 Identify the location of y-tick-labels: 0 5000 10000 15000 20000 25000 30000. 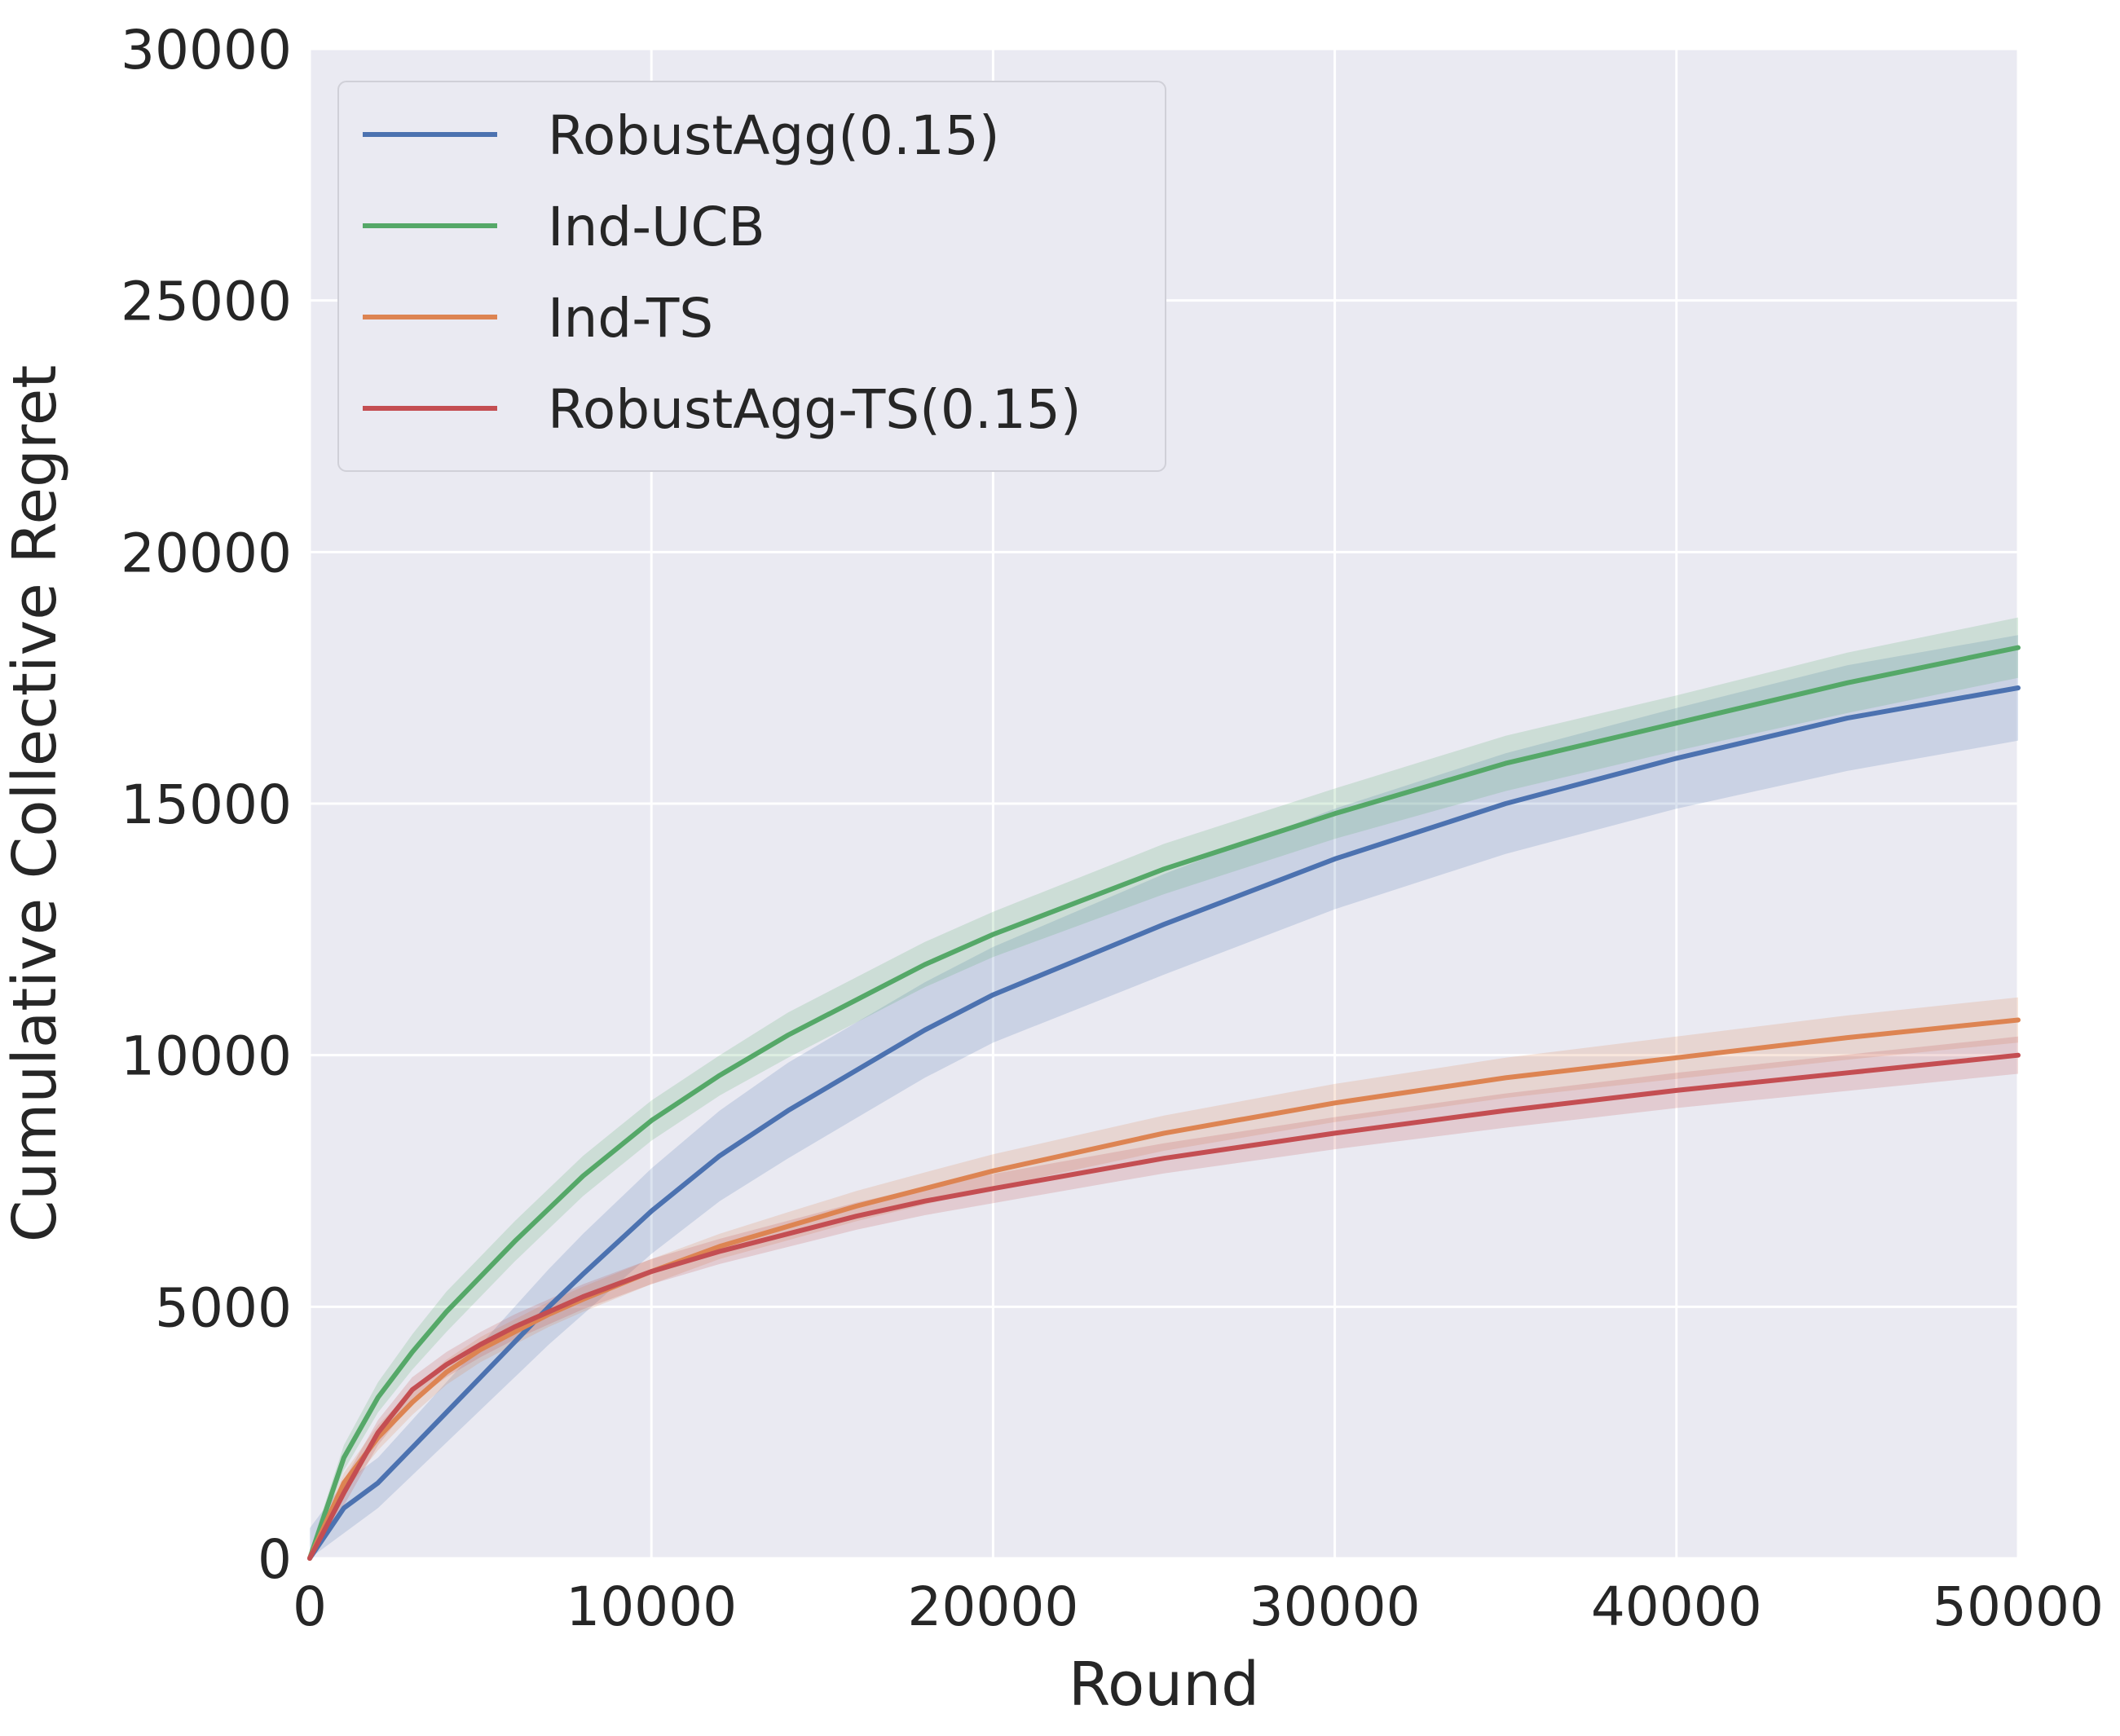
(206, 805).